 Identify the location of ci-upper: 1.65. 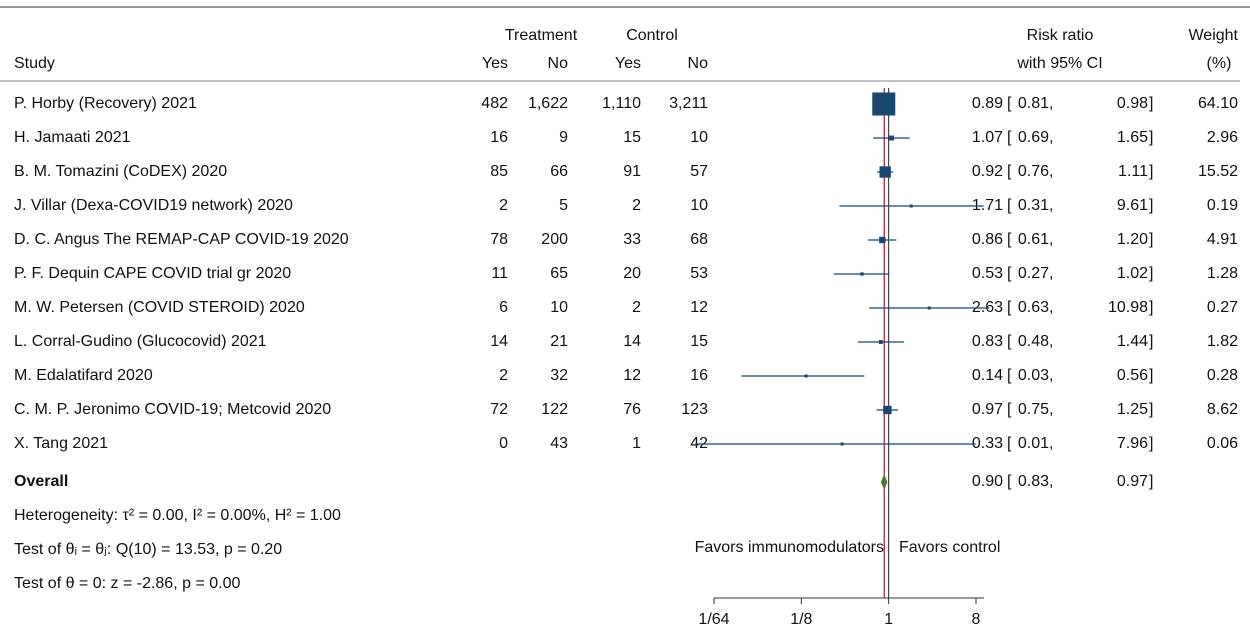
(1132, 137).